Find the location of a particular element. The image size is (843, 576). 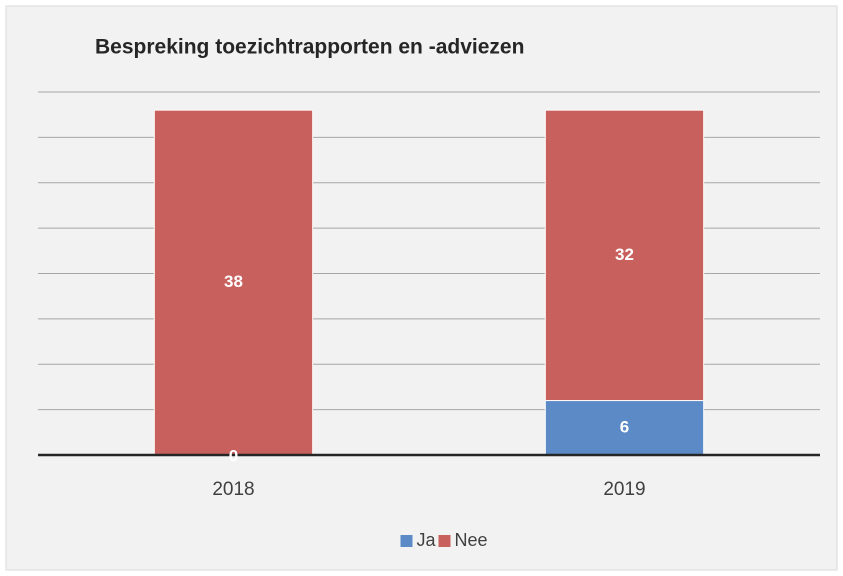

x-tick-label: 2019 is located at coordinates (624, 489).